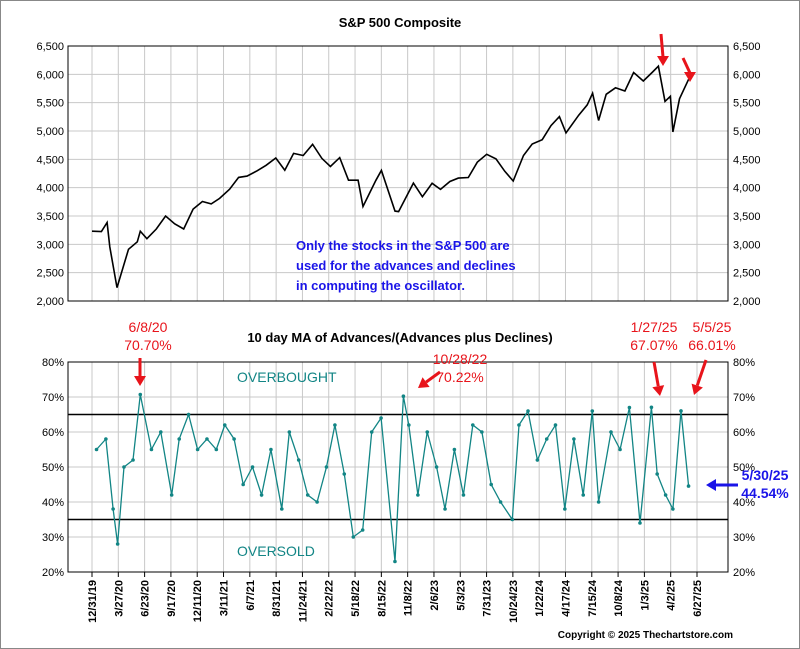 This screenshot has width=800, height=649. What do you see at coordinates (53, 573) in the screenshot?
I see `y-tick-label-left: 20%` at bounding box center [53, 573].